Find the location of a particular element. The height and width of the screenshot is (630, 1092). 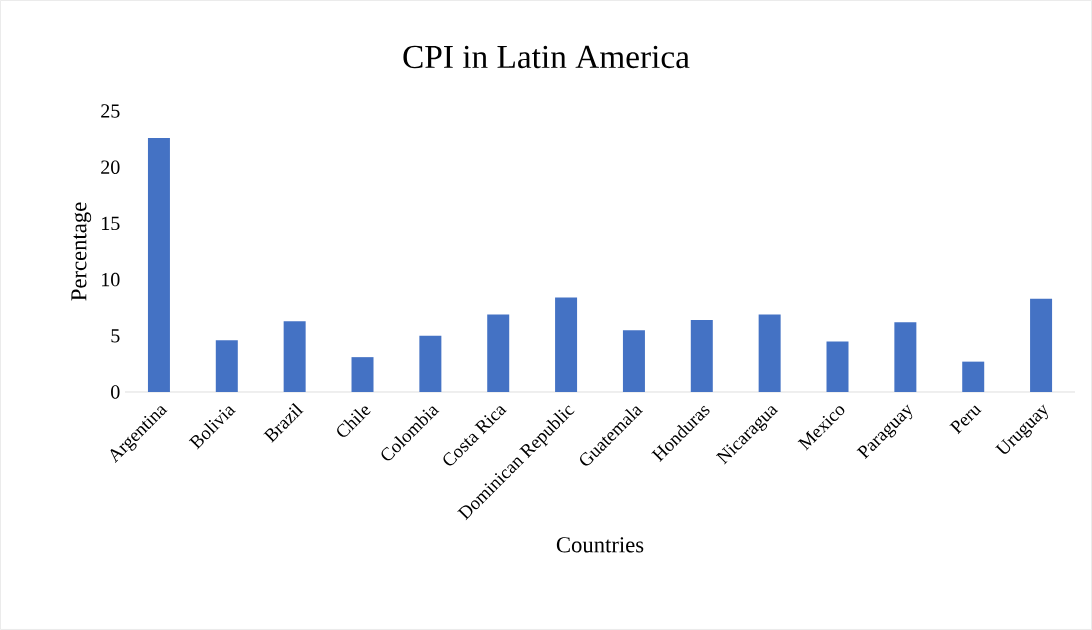

y-tick-label: 0 is located at coordinates (115, 392).